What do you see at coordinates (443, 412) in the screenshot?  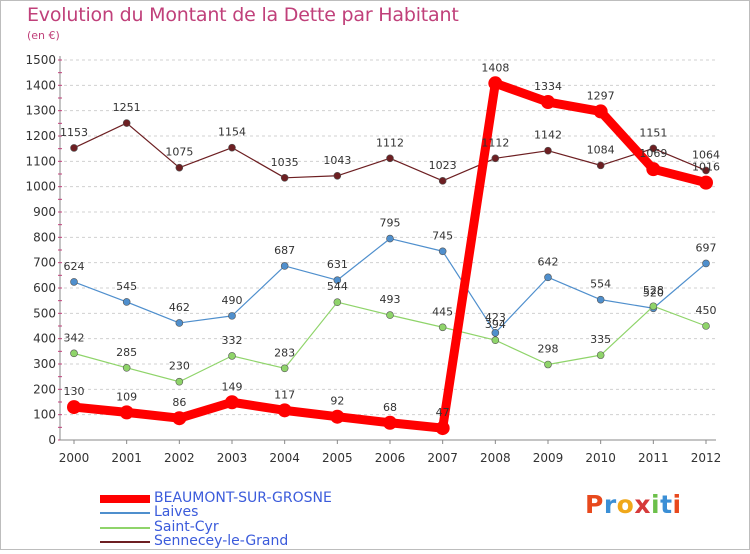 I see `data-label: 47` at bounding box center [443, 412].